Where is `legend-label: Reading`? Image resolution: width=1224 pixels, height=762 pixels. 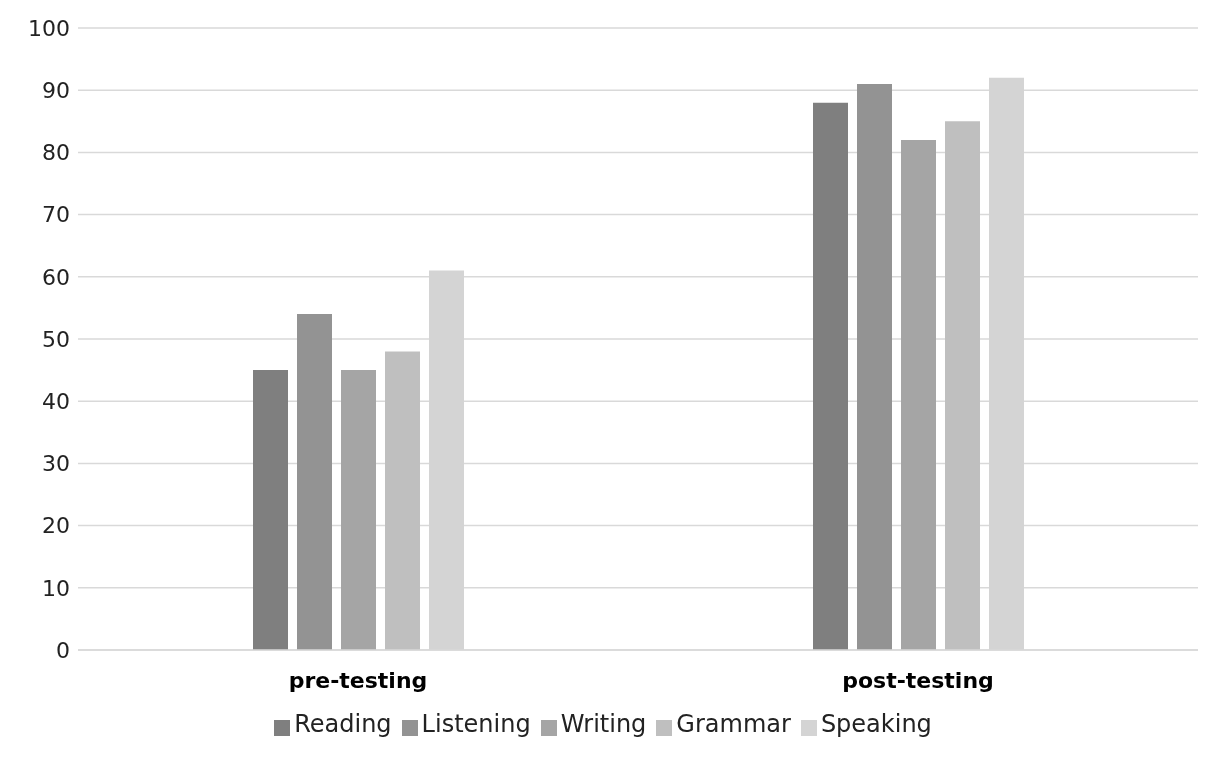
legend-label: Reading is located at coordinates (343, 724).